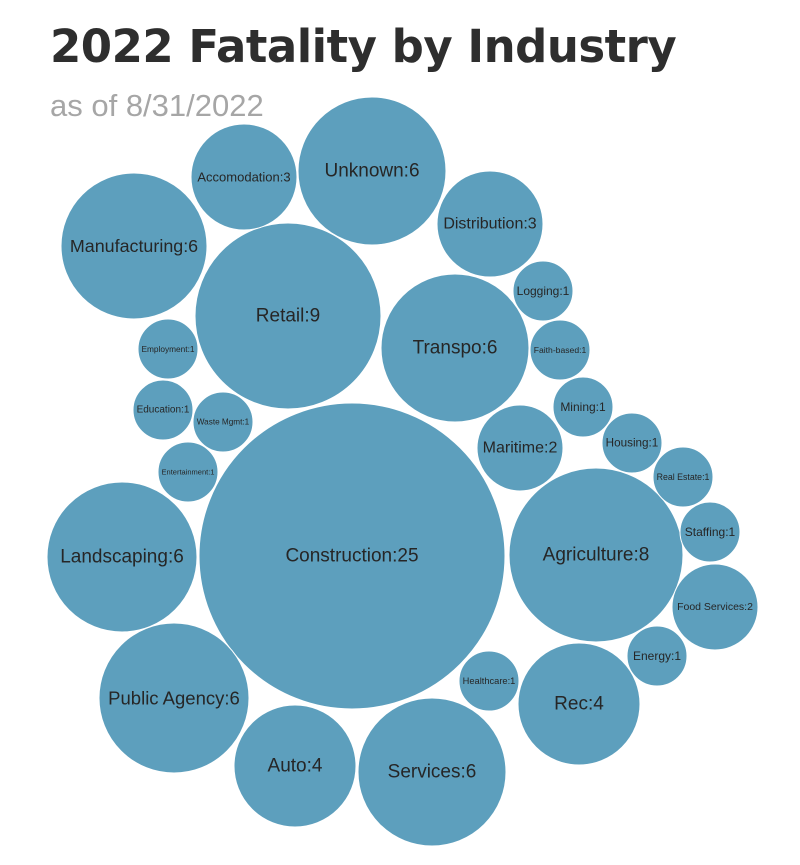 Image resolution: width=800 pixels, height=865 pixels. I want to click on bubble-label: Landscaping:6, so click(122, 557).